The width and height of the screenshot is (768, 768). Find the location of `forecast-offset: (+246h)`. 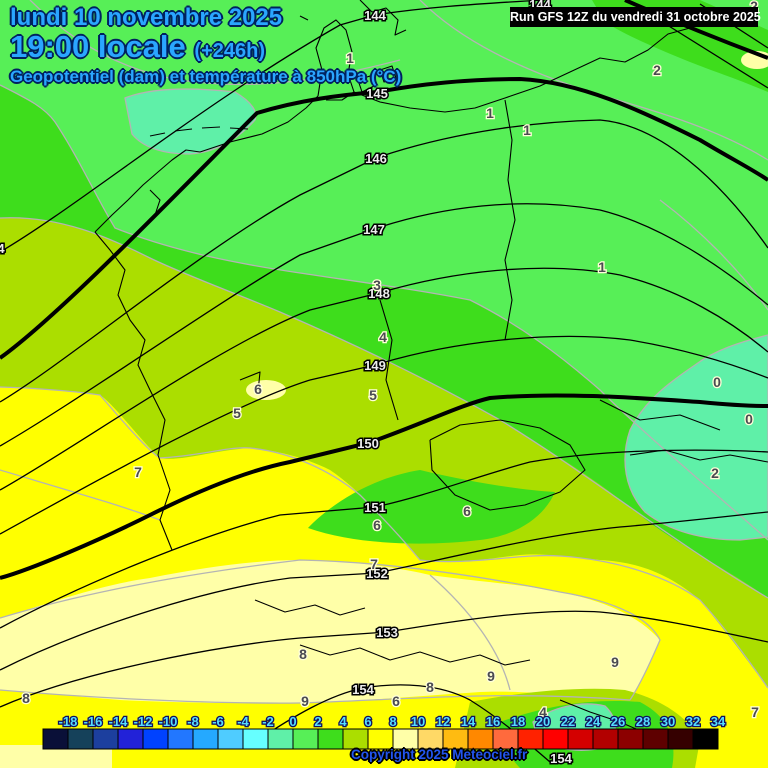

forecast-offset: (+246h) is located at coordinates (230, 51).